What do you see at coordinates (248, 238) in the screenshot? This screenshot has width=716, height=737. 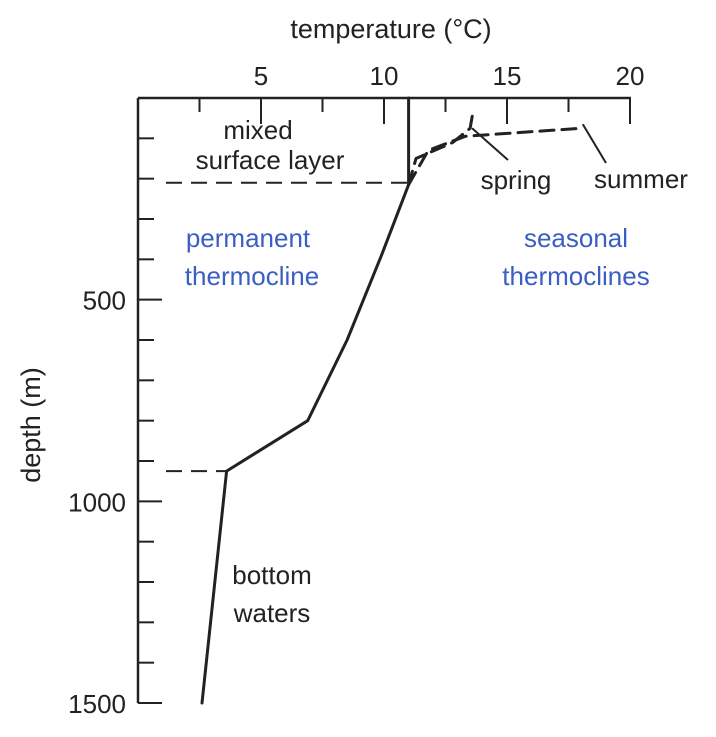 I see `label-permanent: permanent` at bounding box center [248, 238].